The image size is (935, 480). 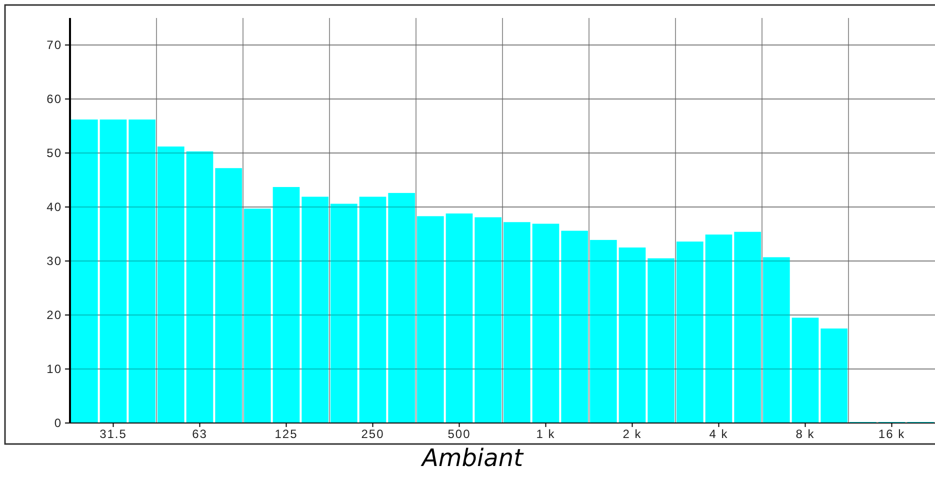 I want to click on y-tick-label: 60, so click(x=54, y=99).